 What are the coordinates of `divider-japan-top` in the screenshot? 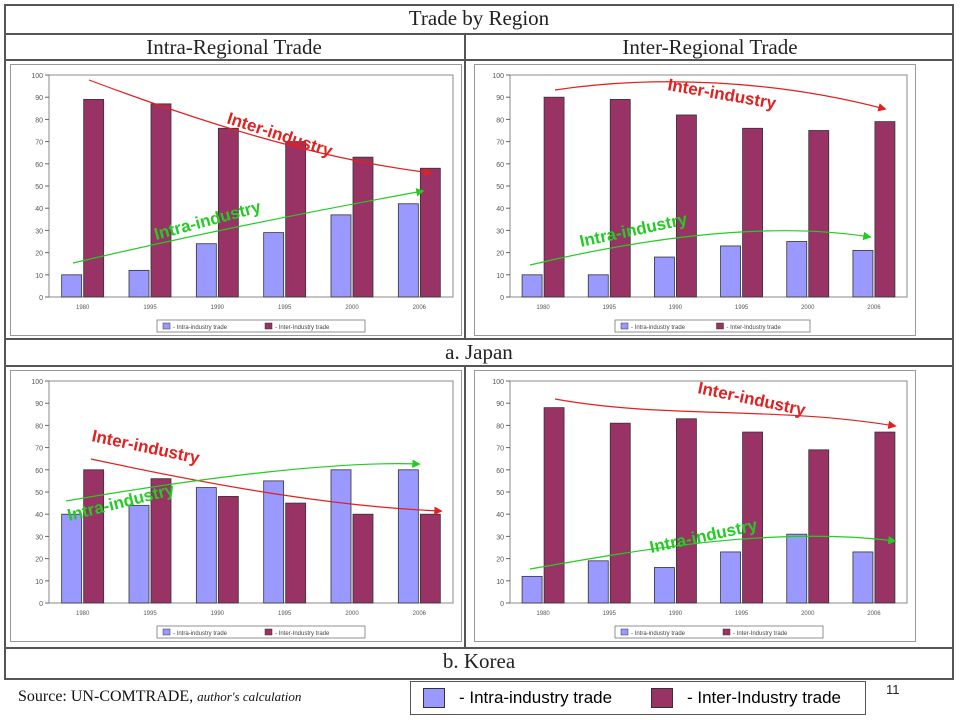 It's located at (479, 339).